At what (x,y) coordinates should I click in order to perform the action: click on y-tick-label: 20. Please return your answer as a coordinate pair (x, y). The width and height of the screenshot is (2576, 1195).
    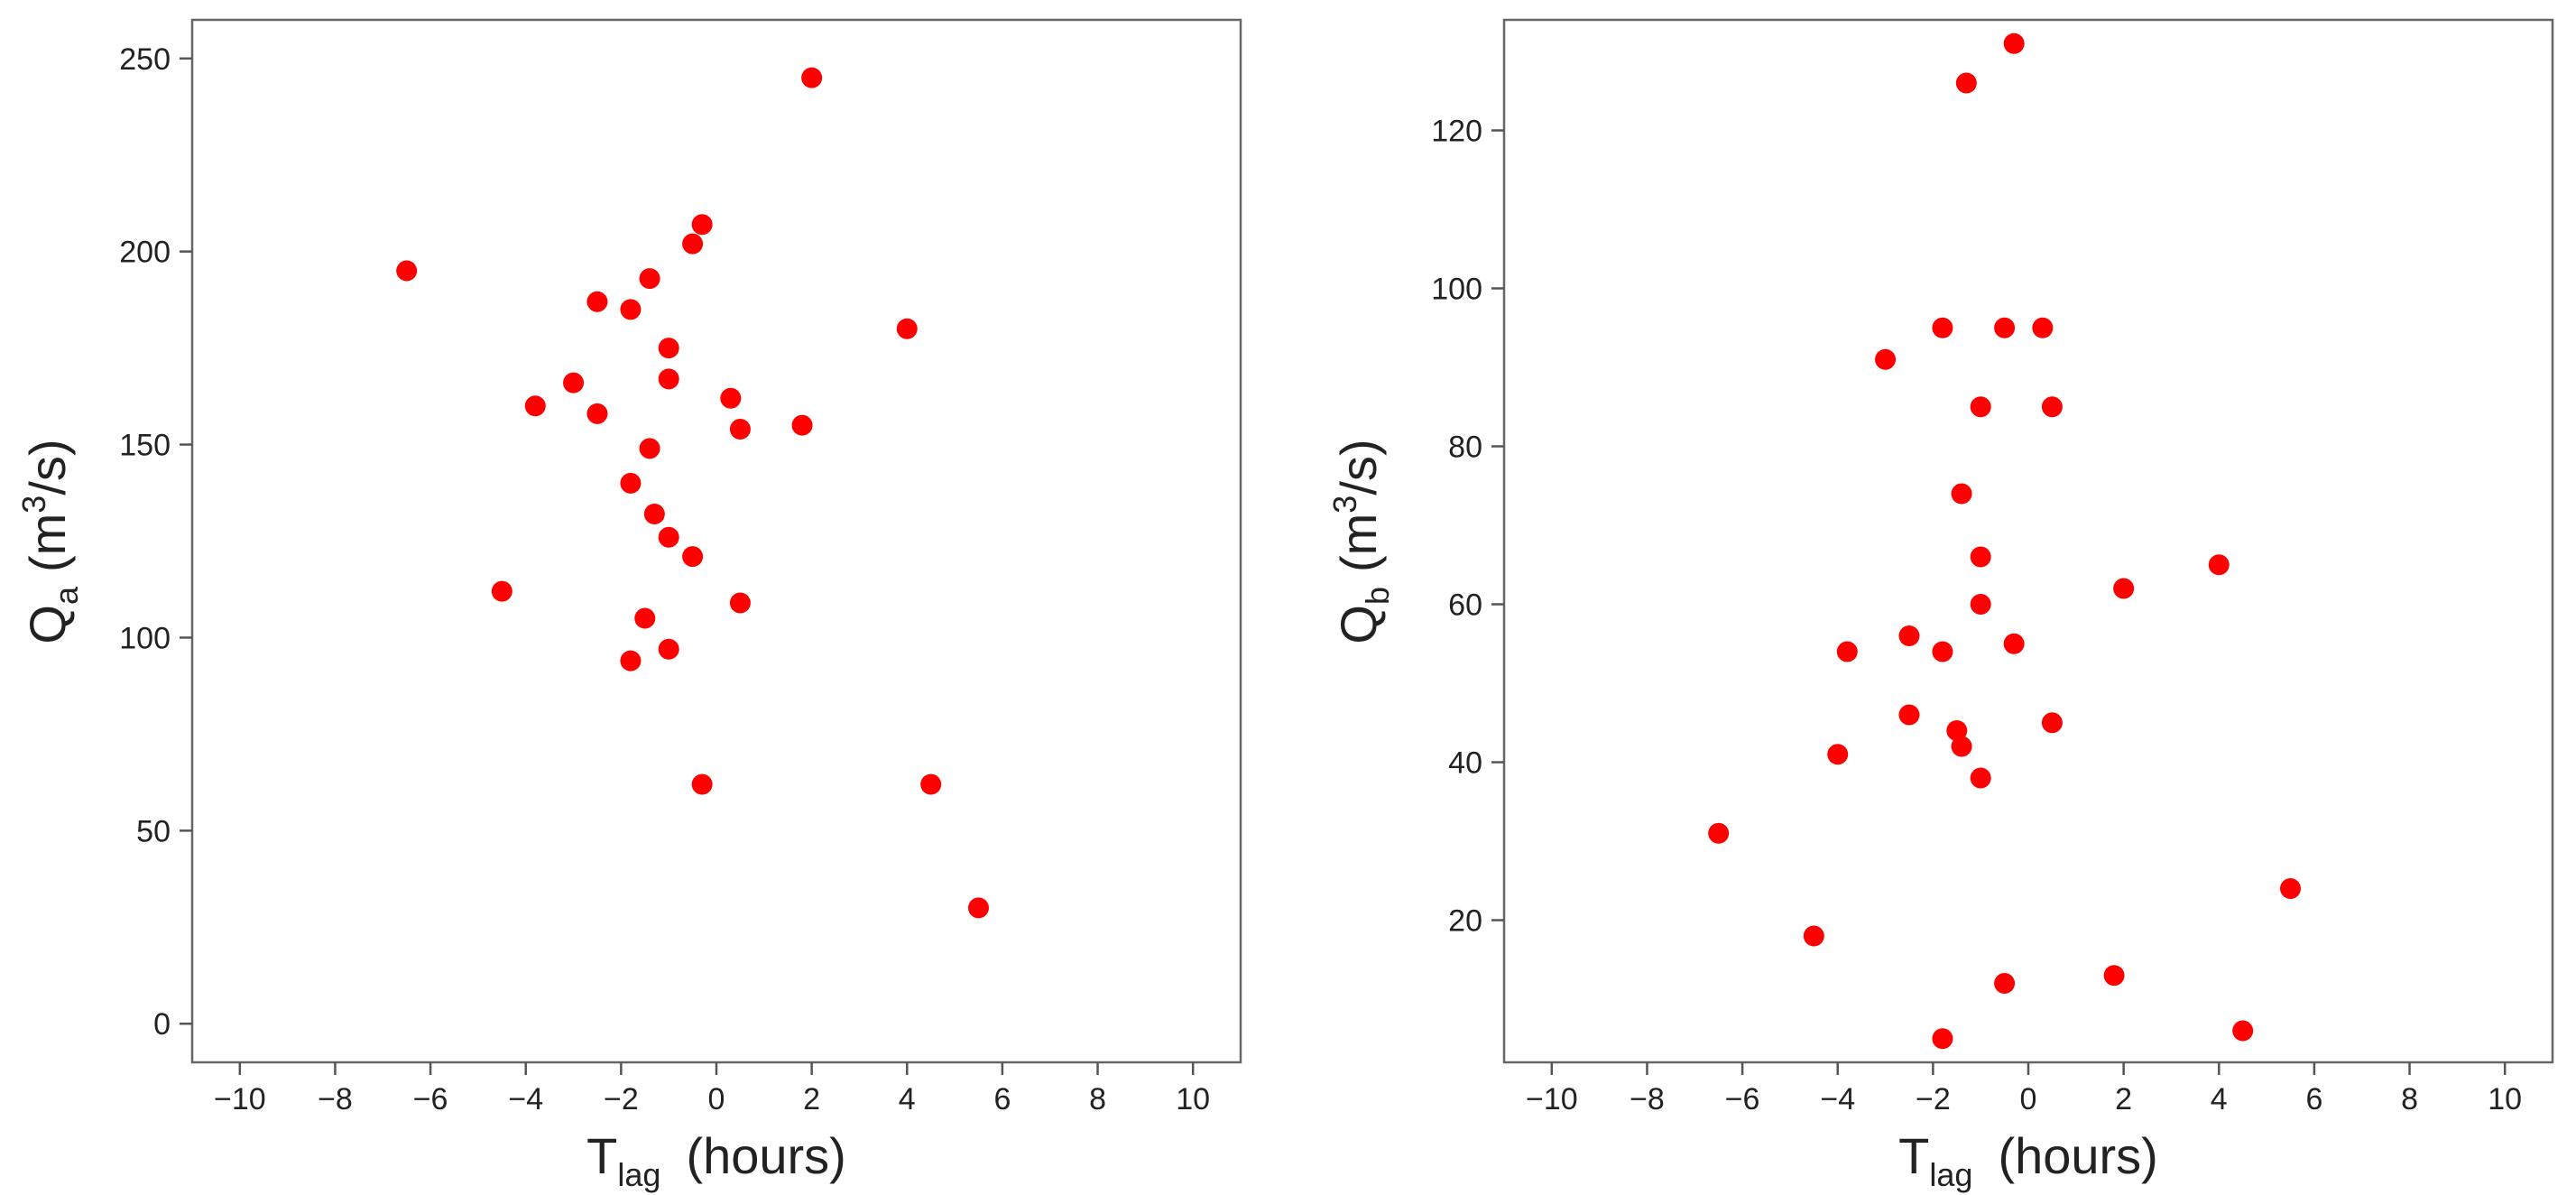
    Looking at the image, I should click on (1465, 922).